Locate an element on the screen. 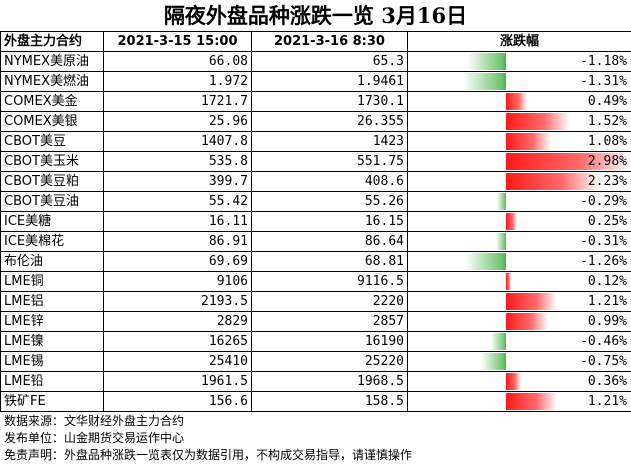 This screenshot has width=631, height=465. price-0315: 535.8 is located at coordinates (177, 161).